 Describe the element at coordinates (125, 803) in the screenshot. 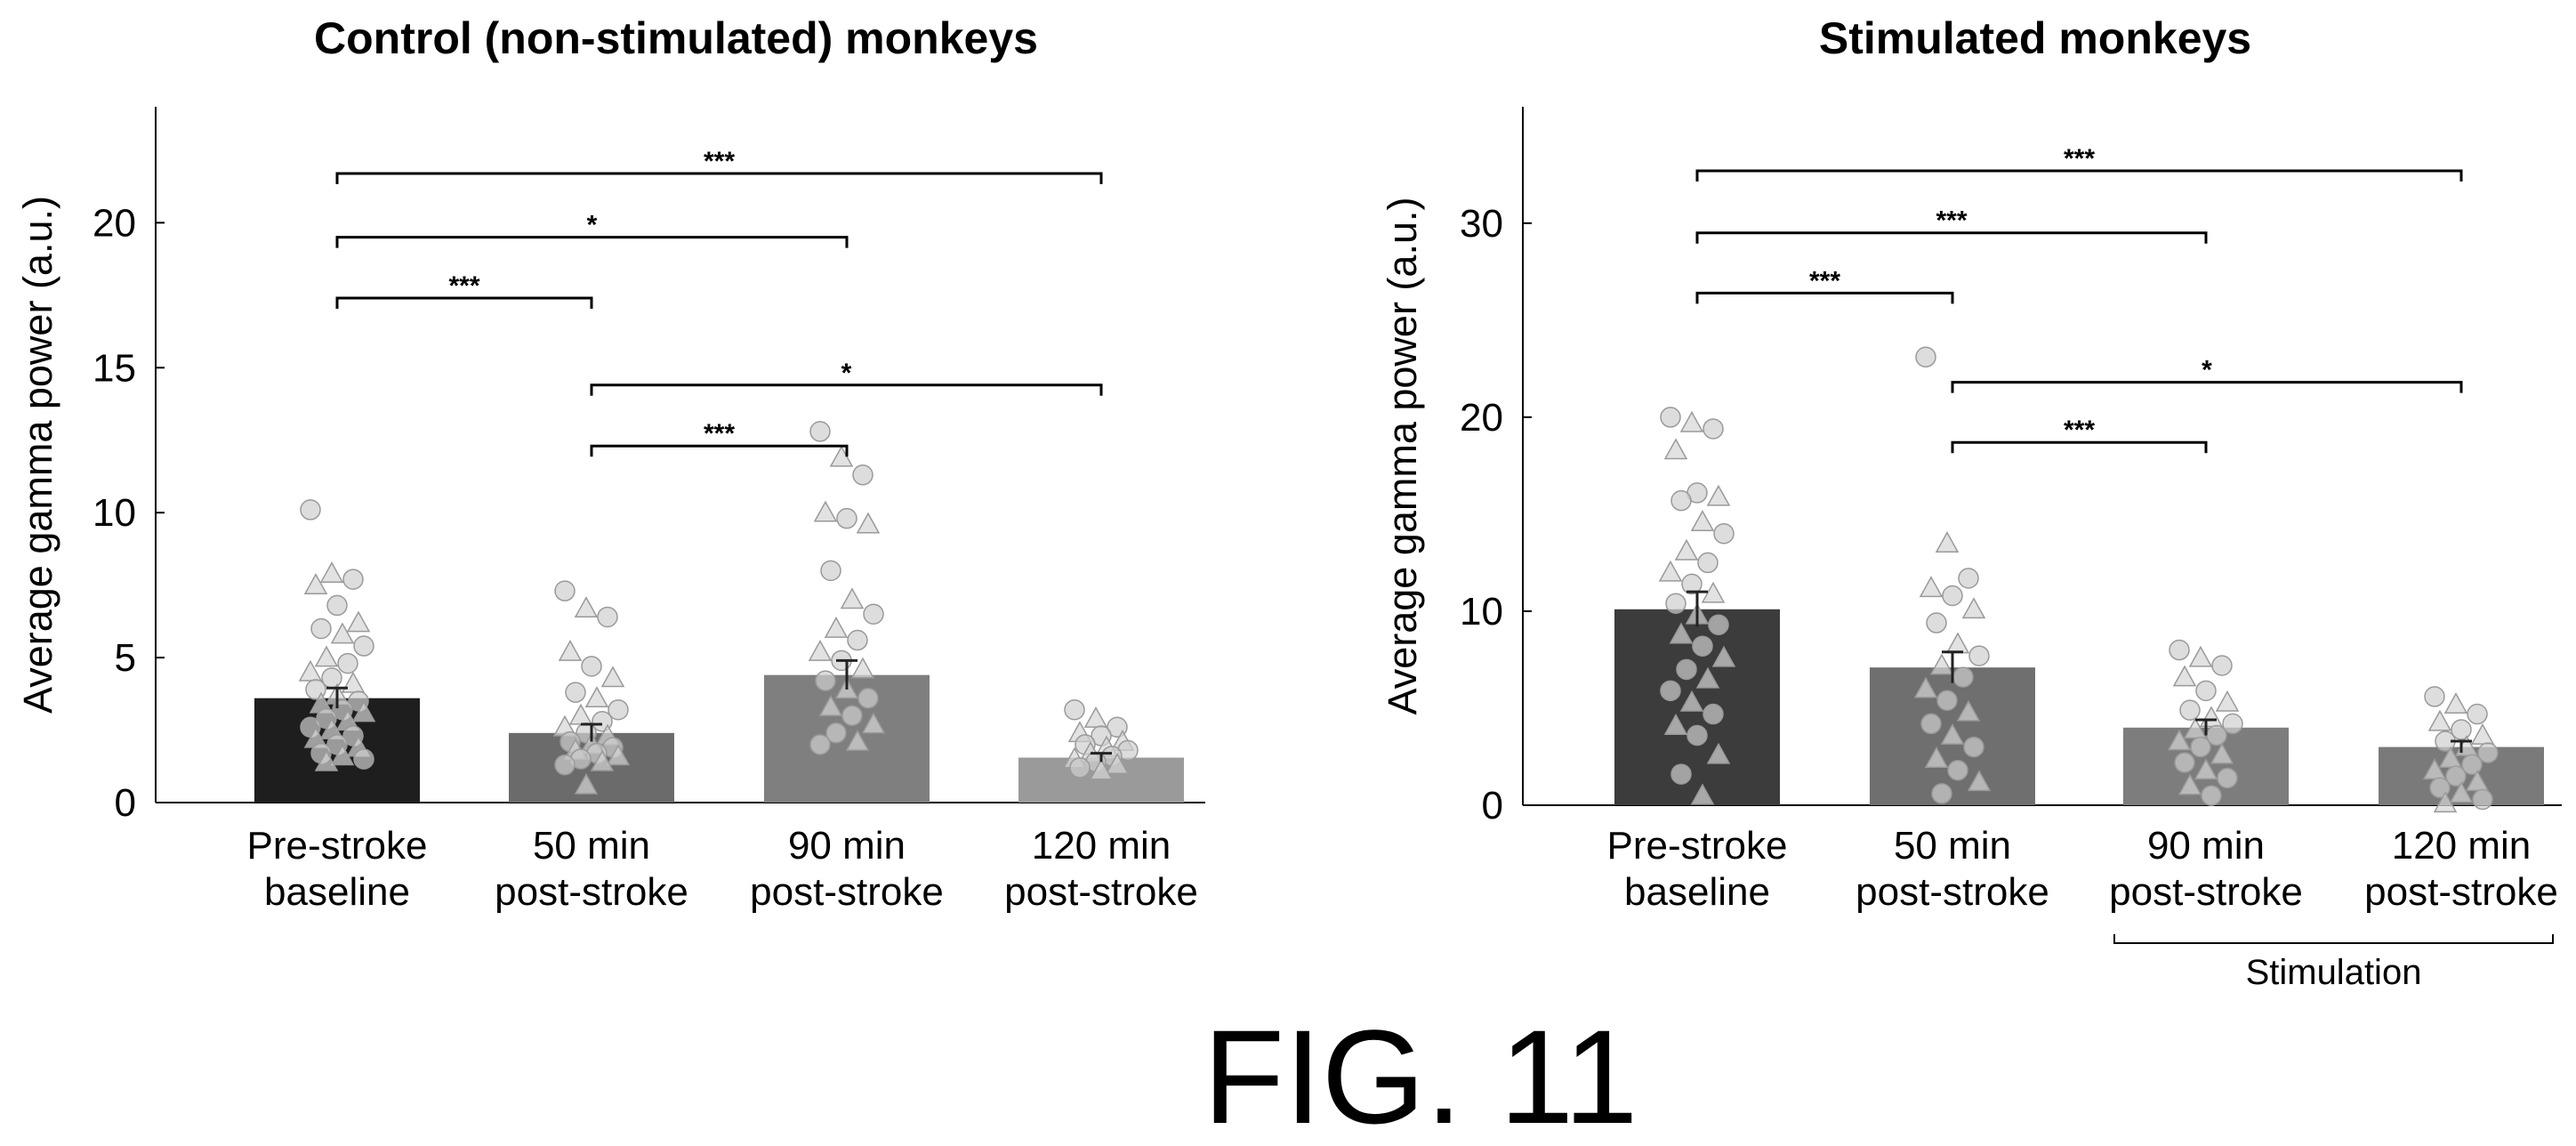

I see `y-tick-label: 0` at that location.